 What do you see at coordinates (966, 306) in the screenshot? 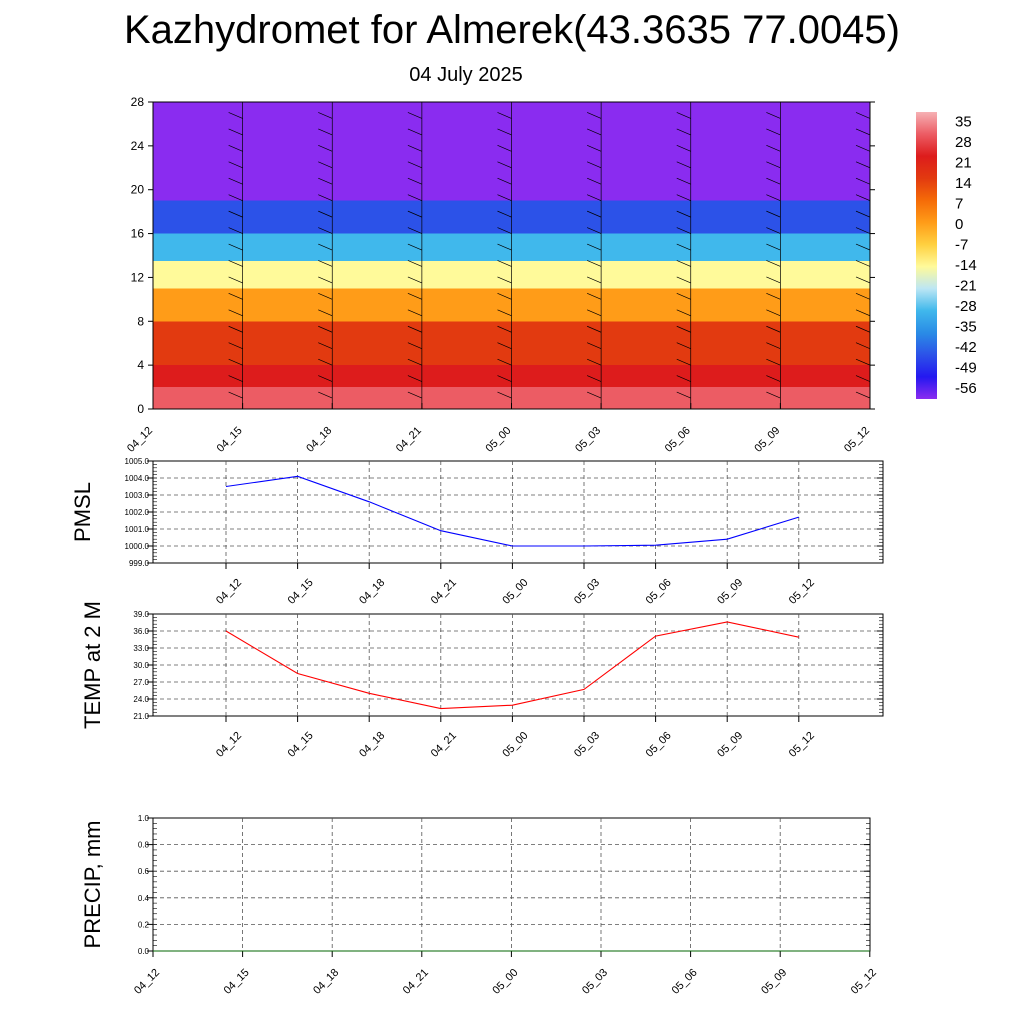
I see `colorbar-label: -28` at bounding box center [966, 306].